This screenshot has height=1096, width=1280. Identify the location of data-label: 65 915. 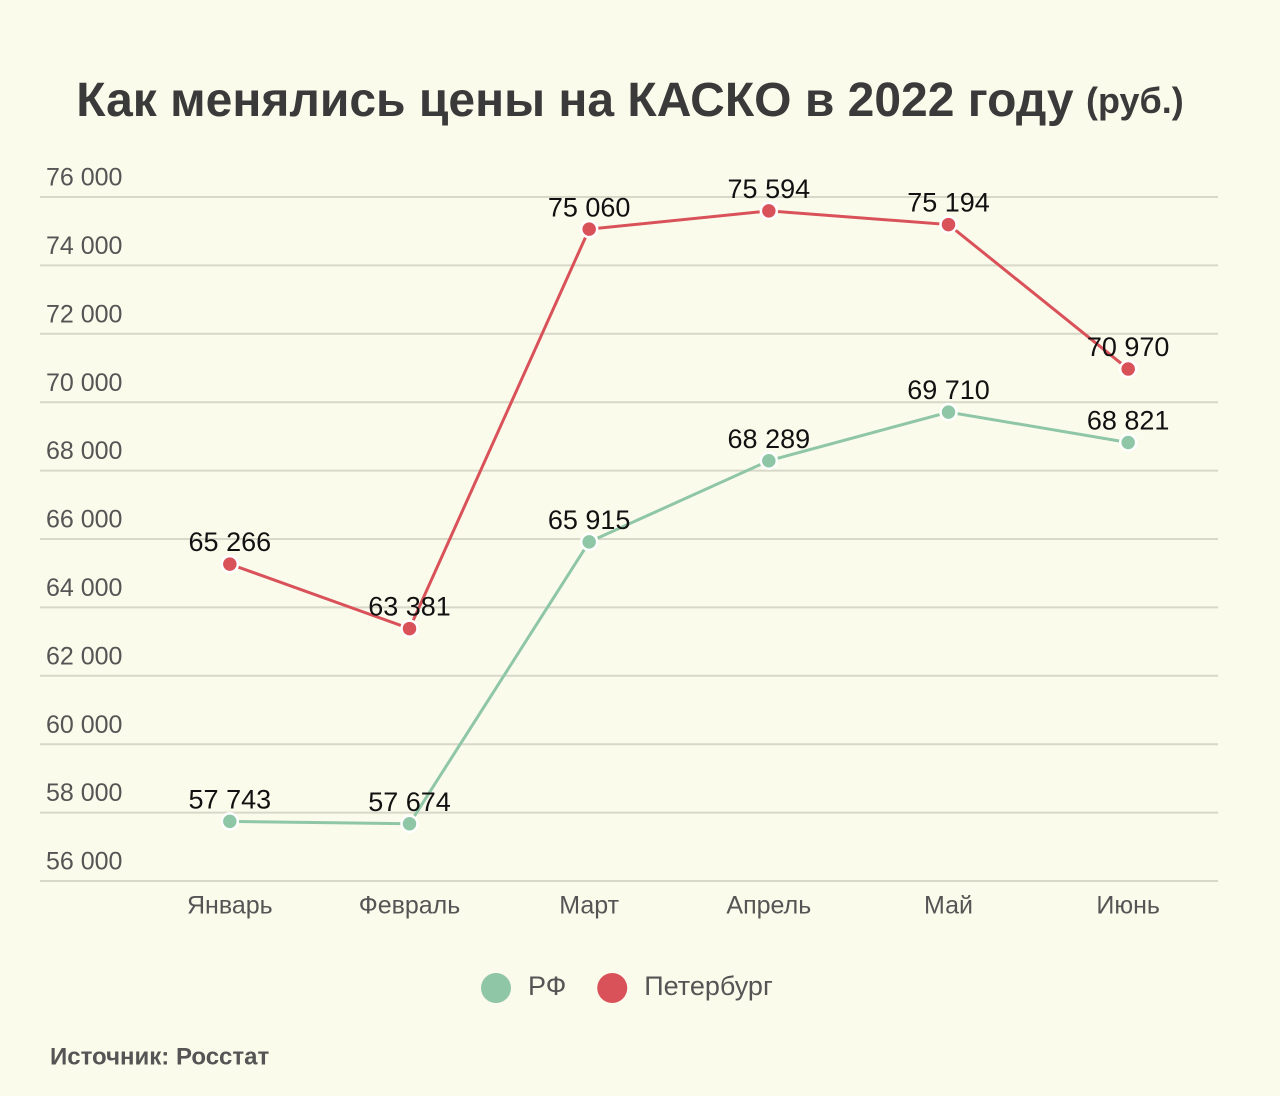
(589, 520).